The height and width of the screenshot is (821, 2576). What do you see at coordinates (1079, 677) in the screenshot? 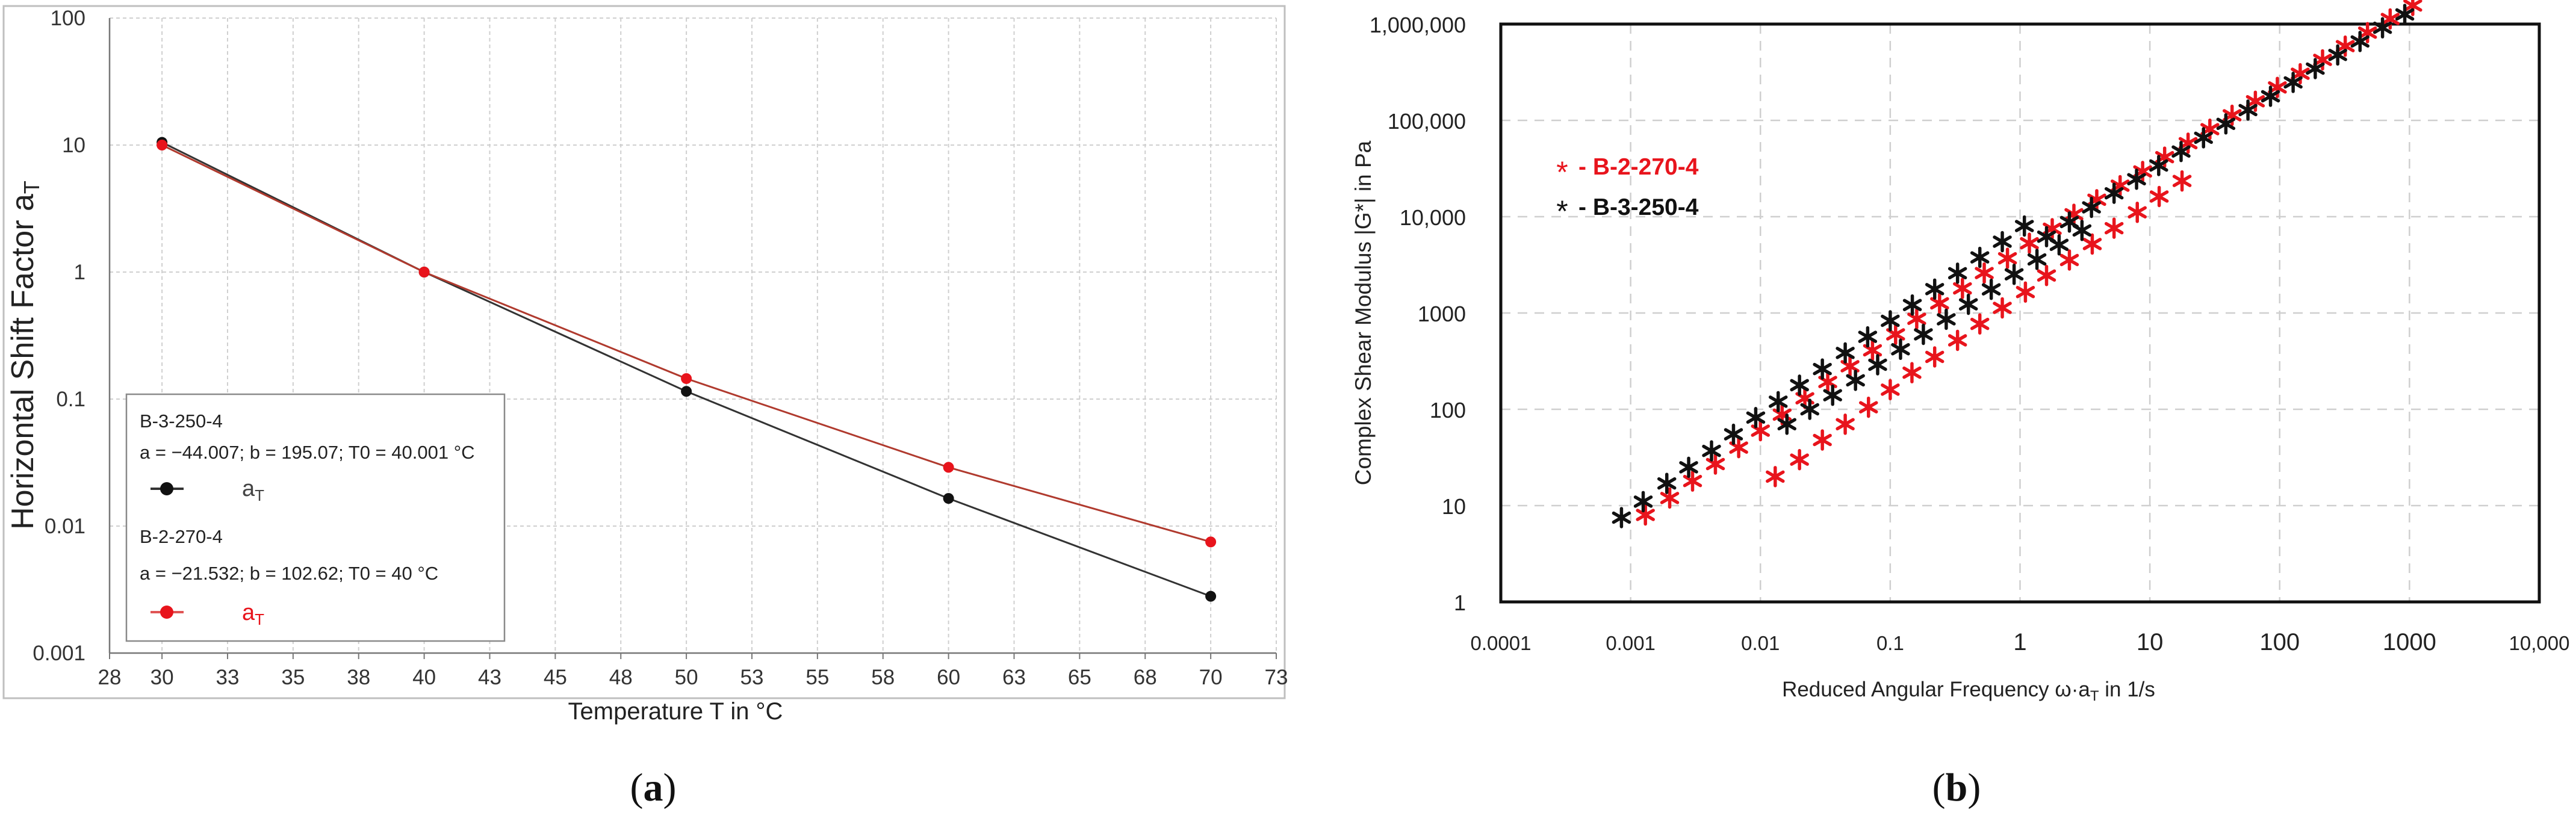
I see `chart-a-x-tick-label: 65` at bounding box center [1079, 677].